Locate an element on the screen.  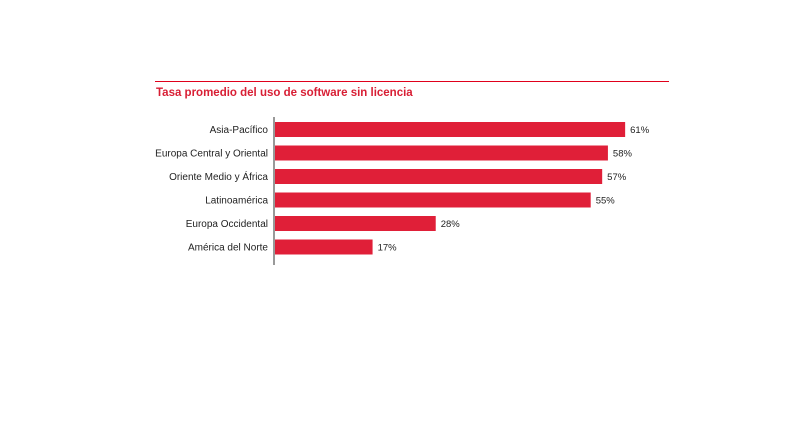
value-label-4: 28% is located at coordinates (451, 224).